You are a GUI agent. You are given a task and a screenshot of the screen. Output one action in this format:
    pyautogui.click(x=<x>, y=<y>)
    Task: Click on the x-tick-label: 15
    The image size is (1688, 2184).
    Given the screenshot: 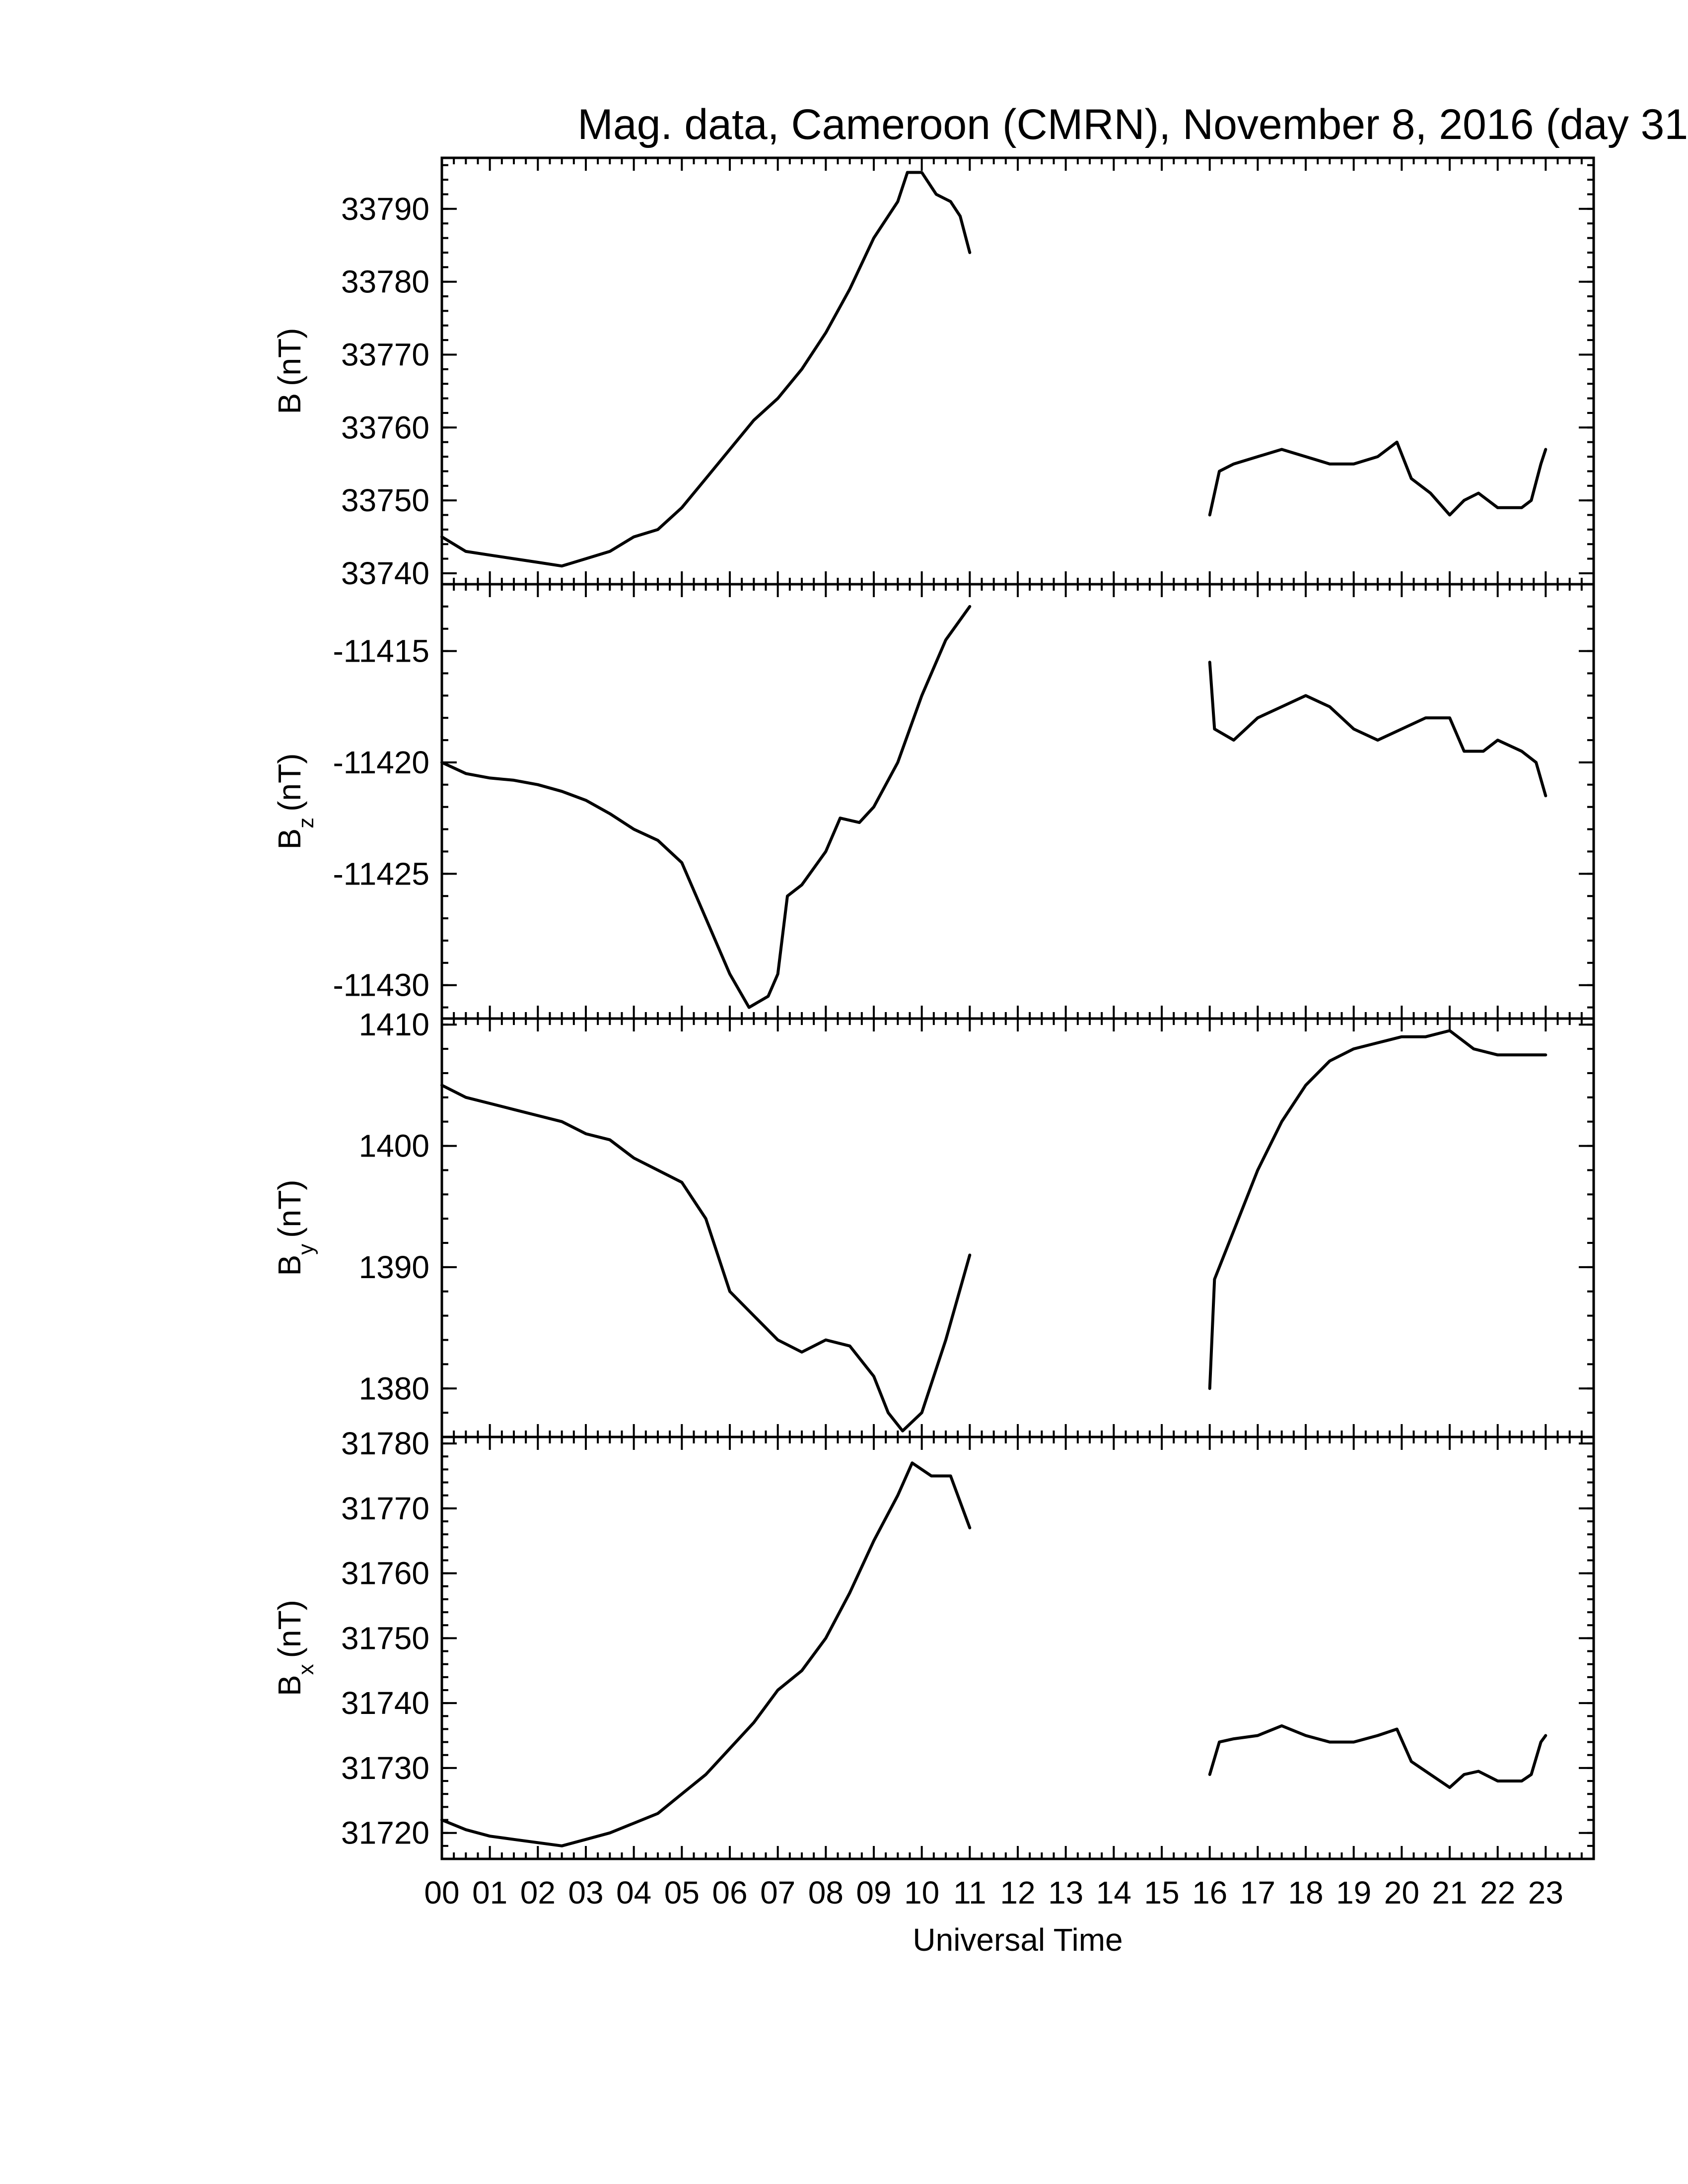 What is the action you would take?
    pyautogui.click(x=1161, y=1893)
    